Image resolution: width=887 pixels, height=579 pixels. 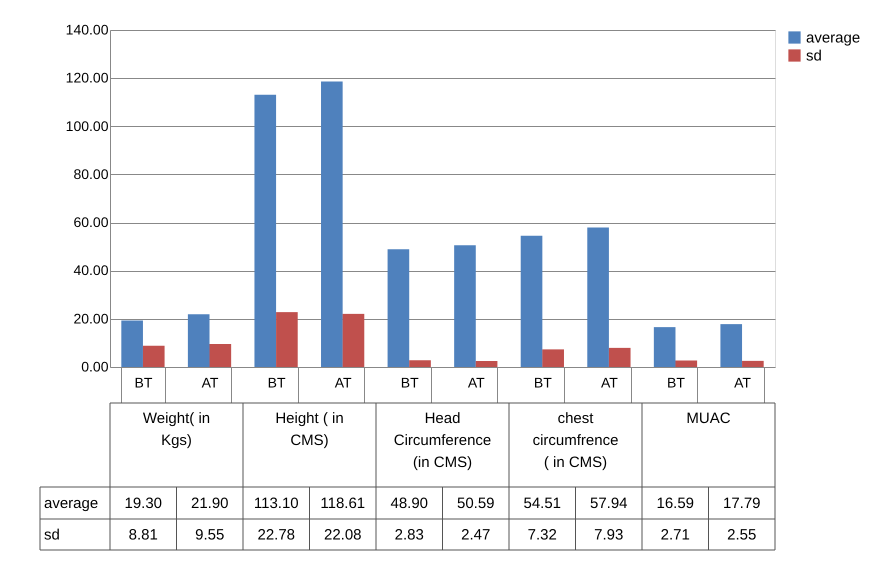 I want to click on data-label: 7.93, so click(x=609, y=535).